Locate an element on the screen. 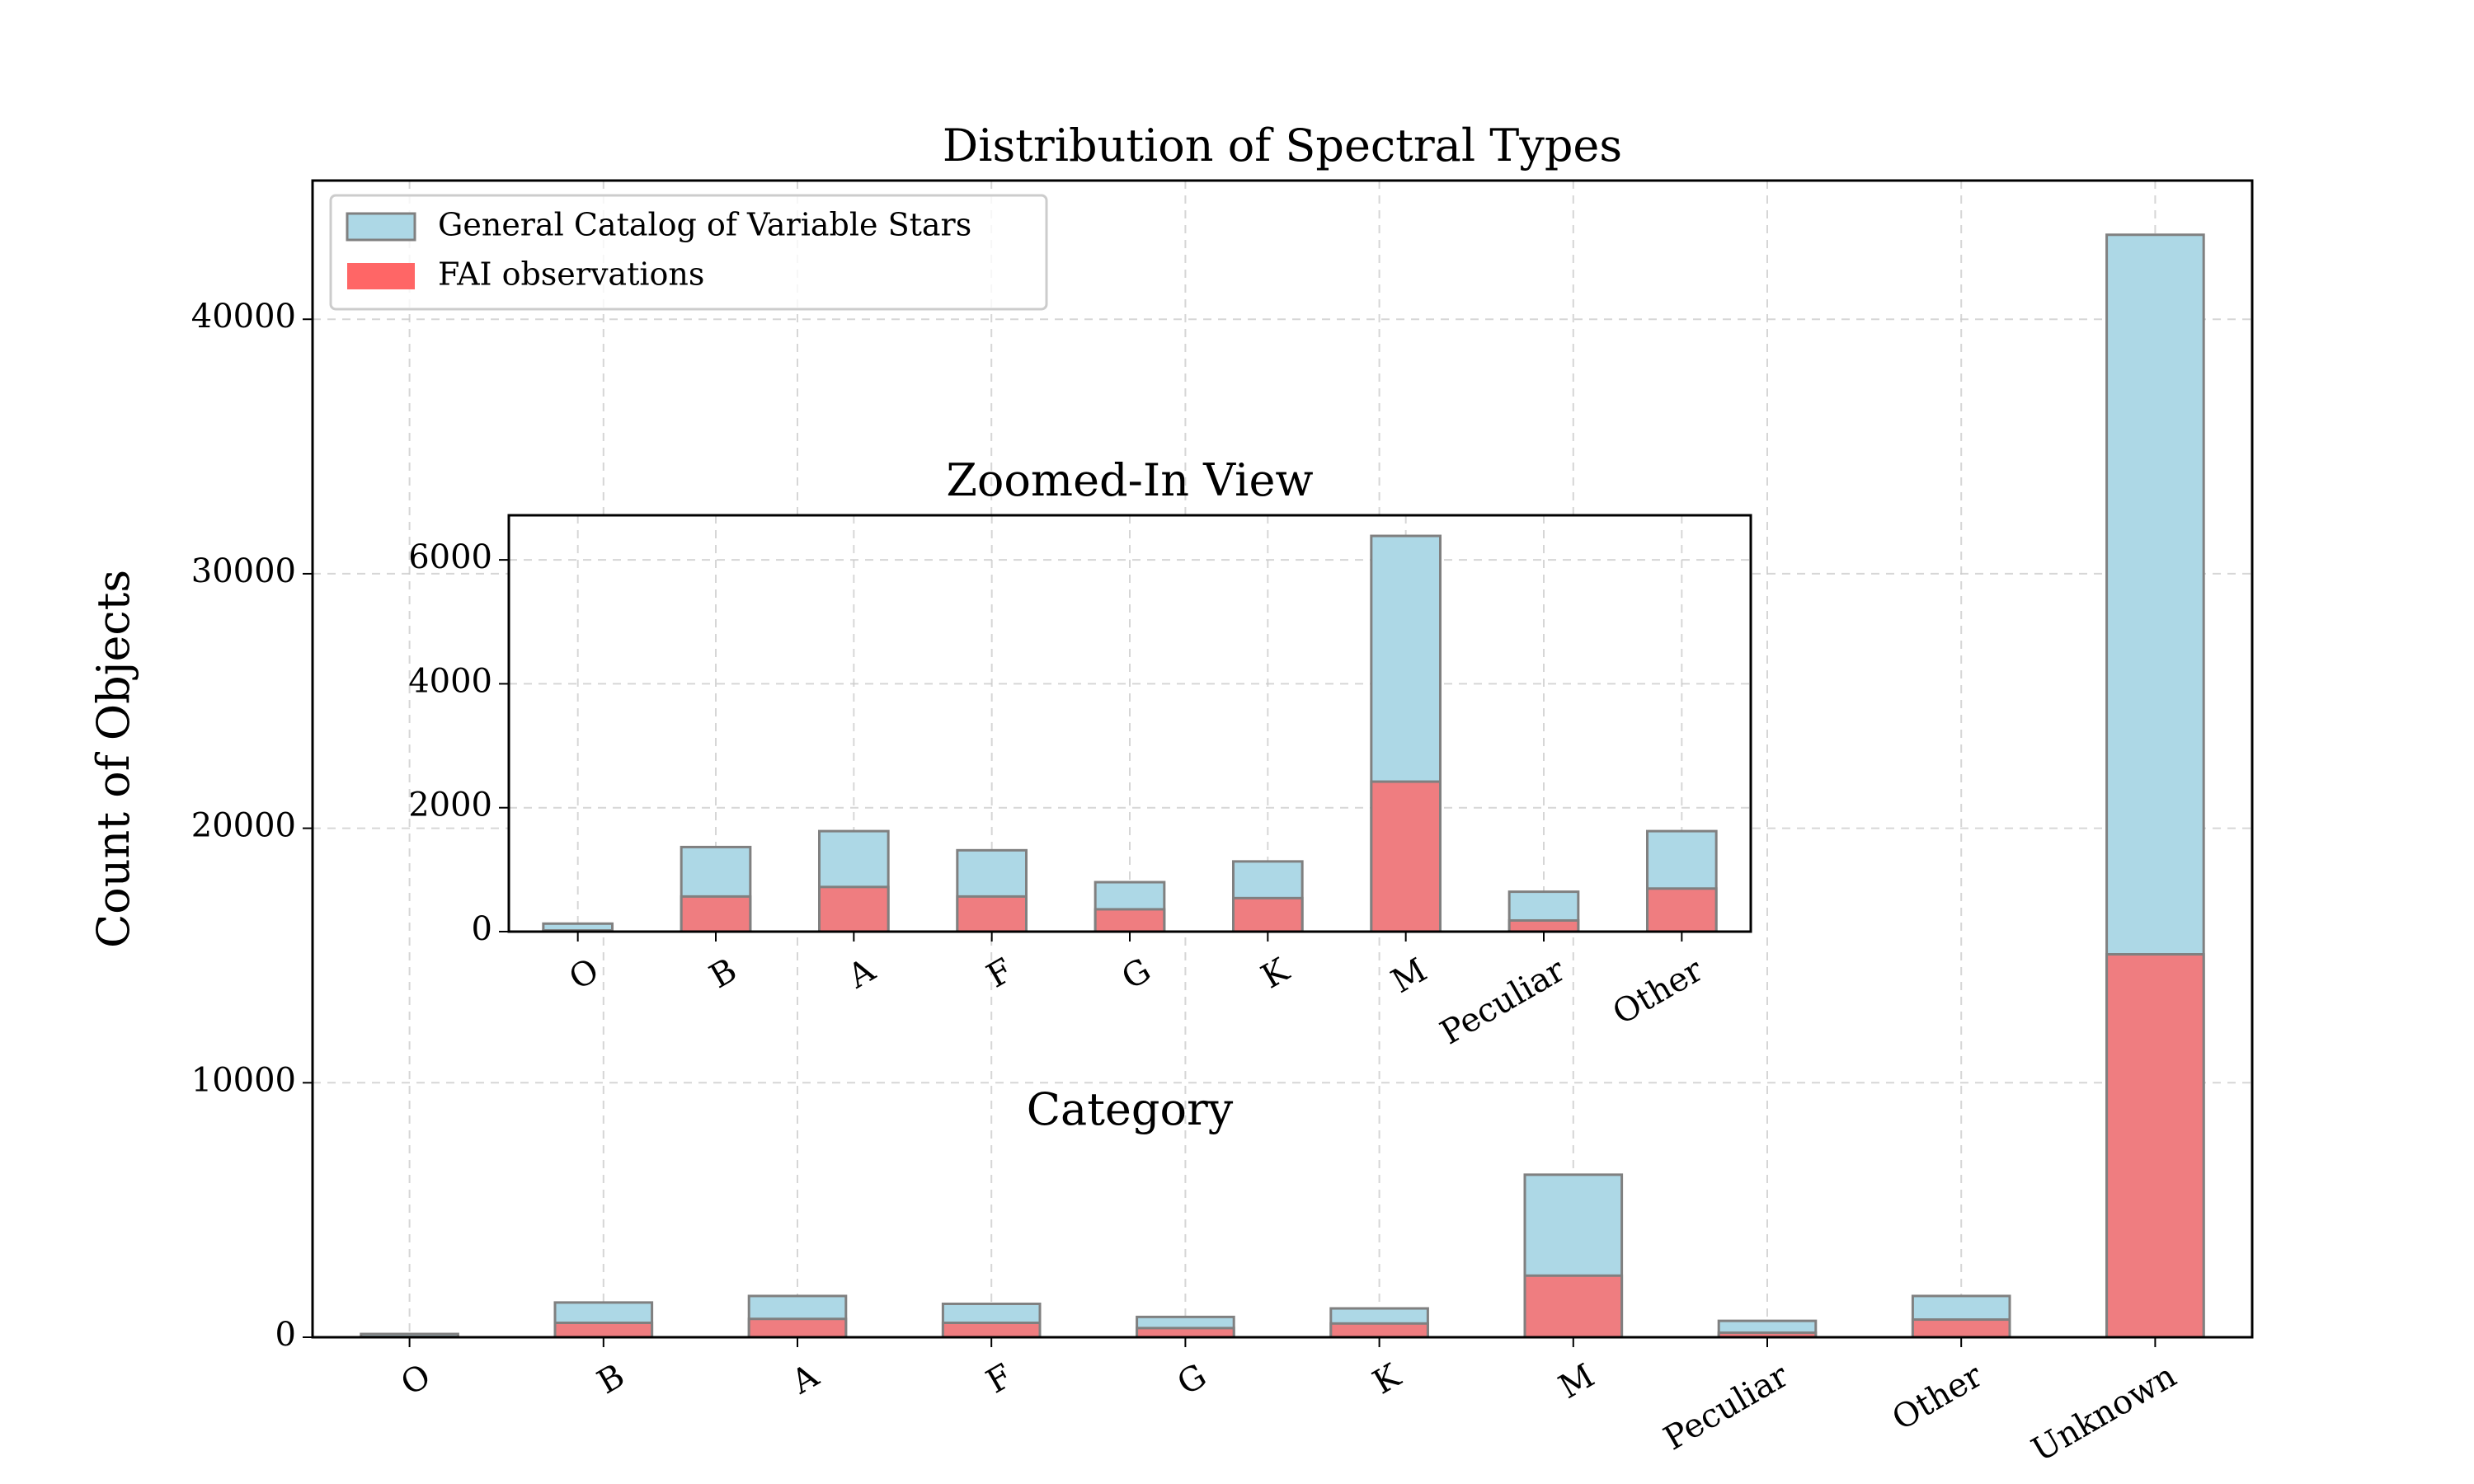 Image resolution: width=2474 pixels, height=1484 pixels. y-tick-label: 4000 is located at coordinates (450, 681).